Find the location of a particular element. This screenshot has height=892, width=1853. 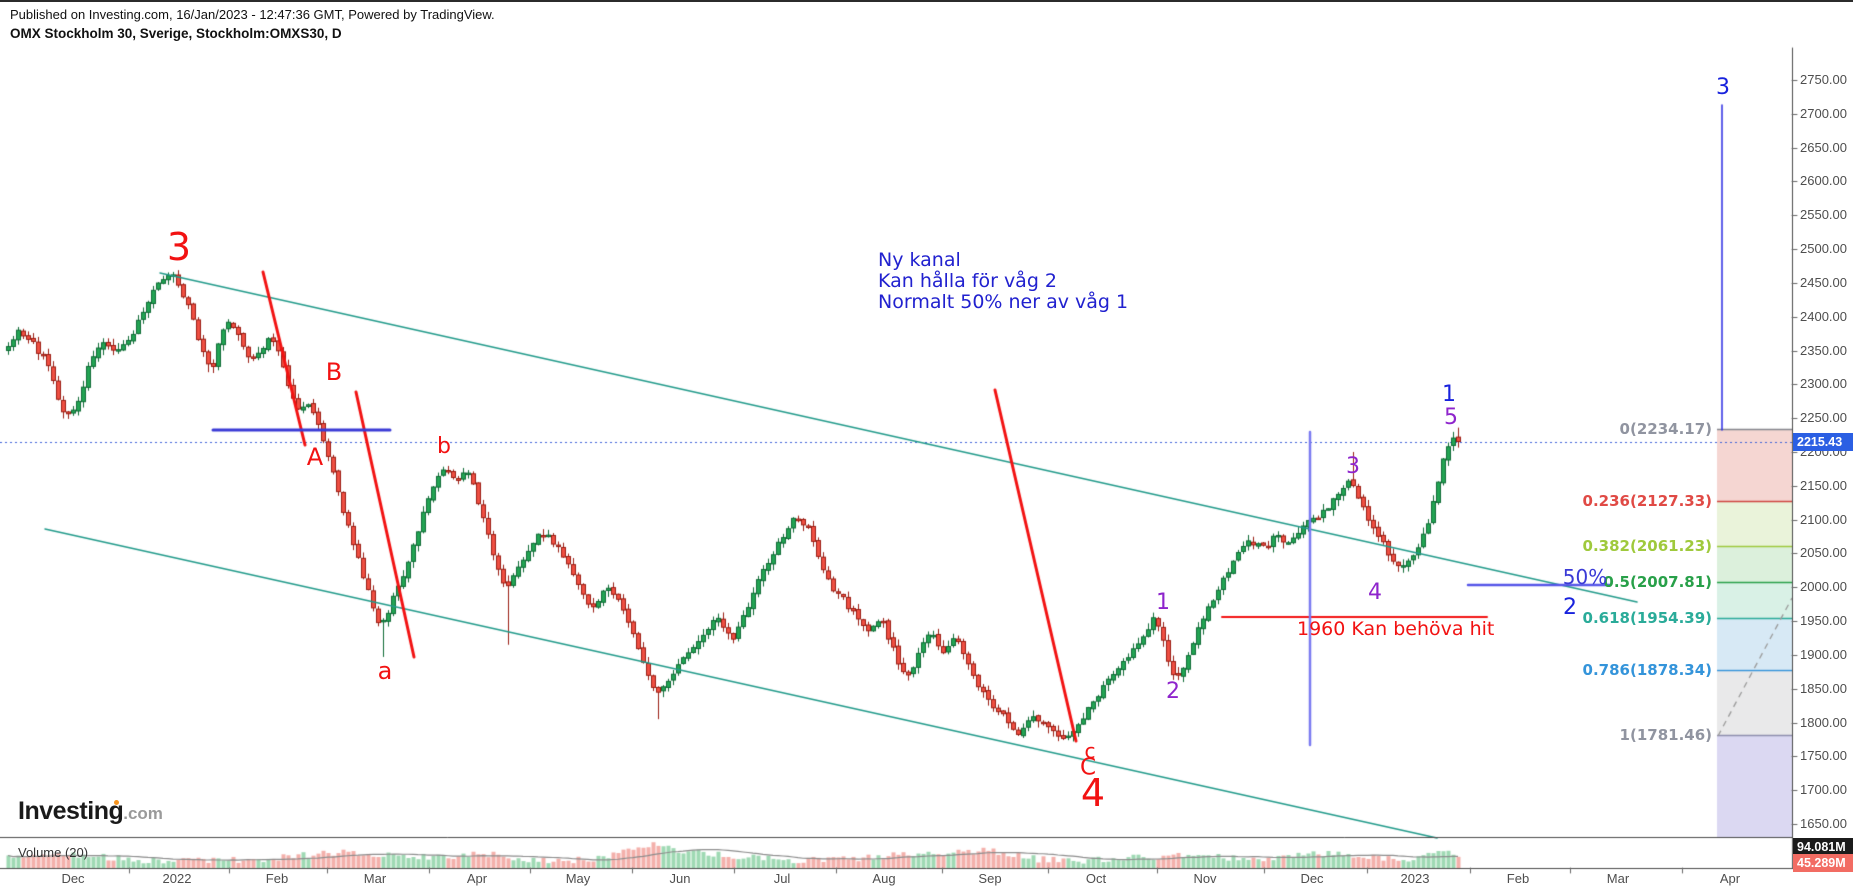

price-tick-label: 2600.00 is located at coordinates (1823, 181).